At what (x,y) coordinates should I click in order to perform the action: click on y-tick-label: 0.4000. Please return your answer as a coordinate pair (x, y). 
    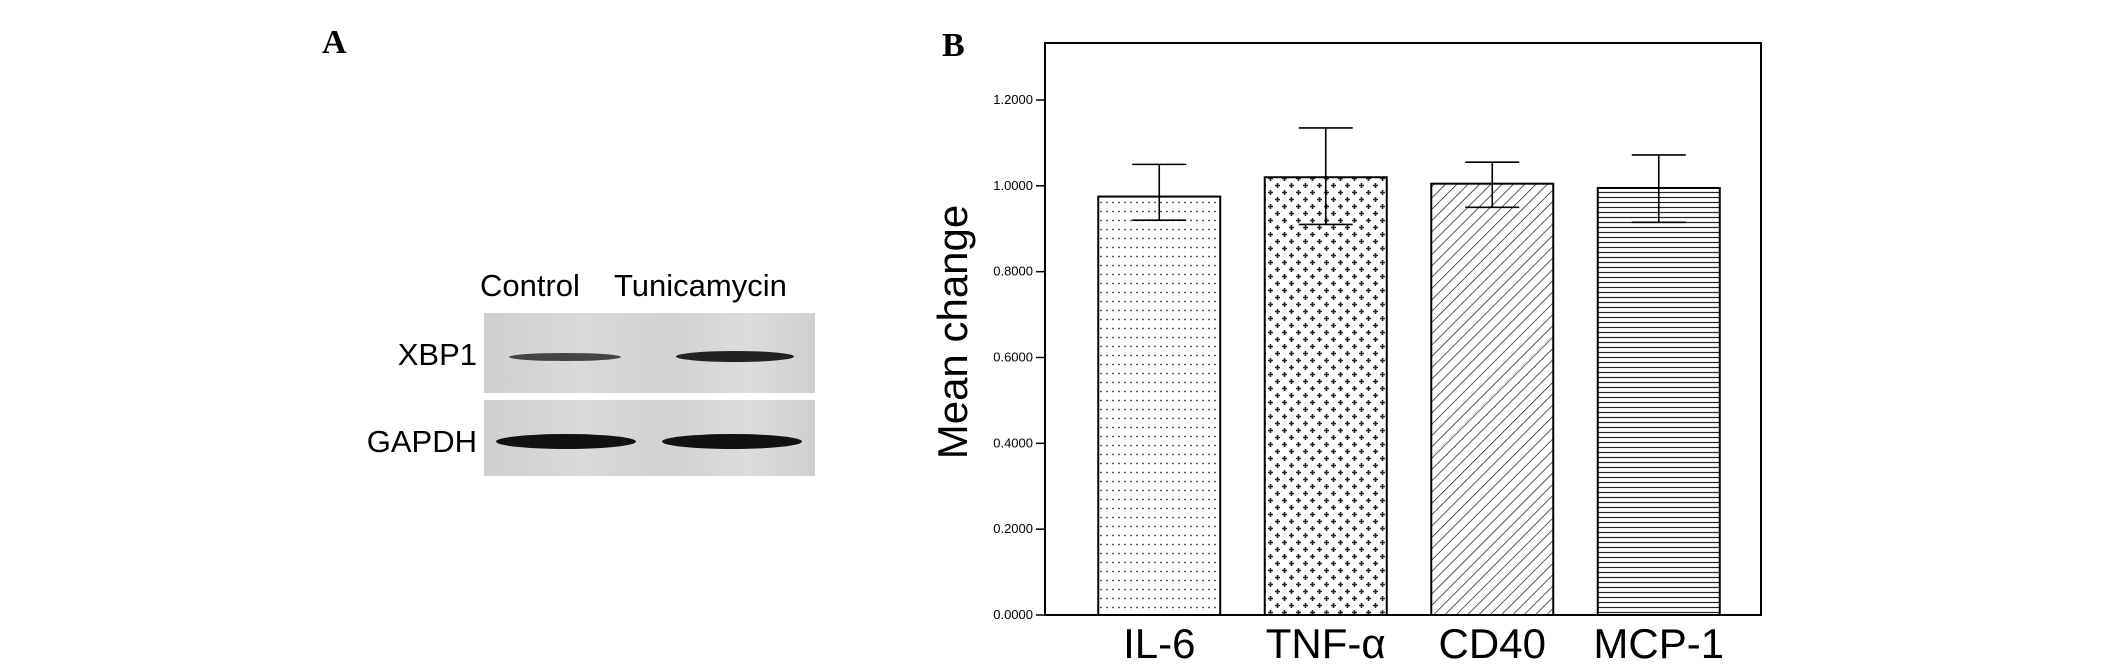
    Looking at the image, I should click on (1013, 442).